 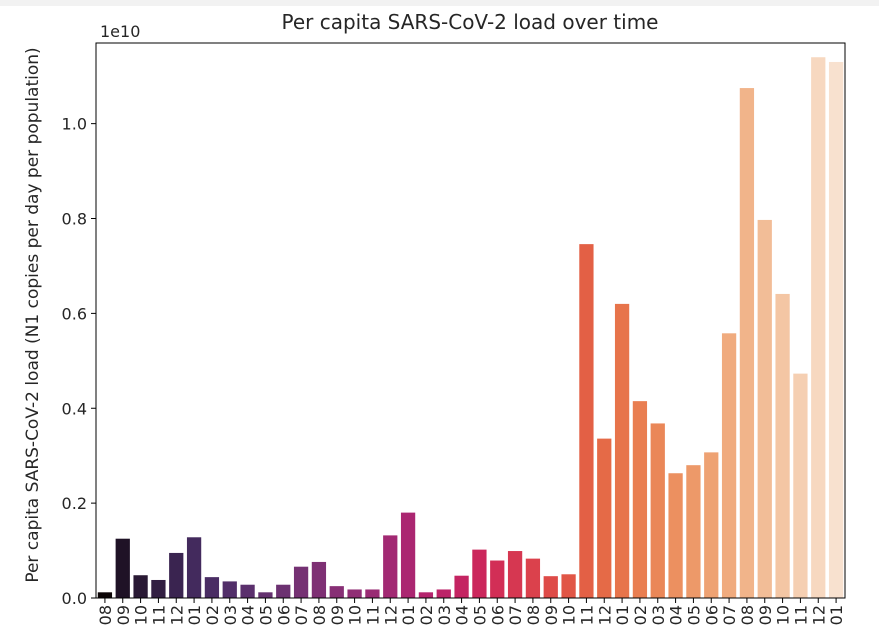 What do you see at coordinates (120, 31) in the screenshot?
I see `y-offset-label: 1e10` at bounding box center [120, 31].